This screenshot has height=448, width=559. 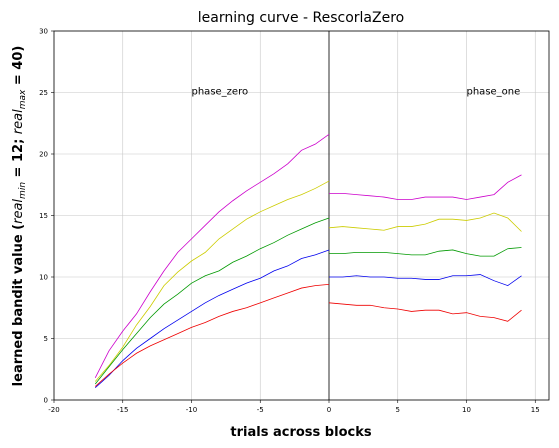 What do you see at coordinates (398, 410) in the screenshot?
I see `x-tick-label: 5` at bounding box center [398, 410].